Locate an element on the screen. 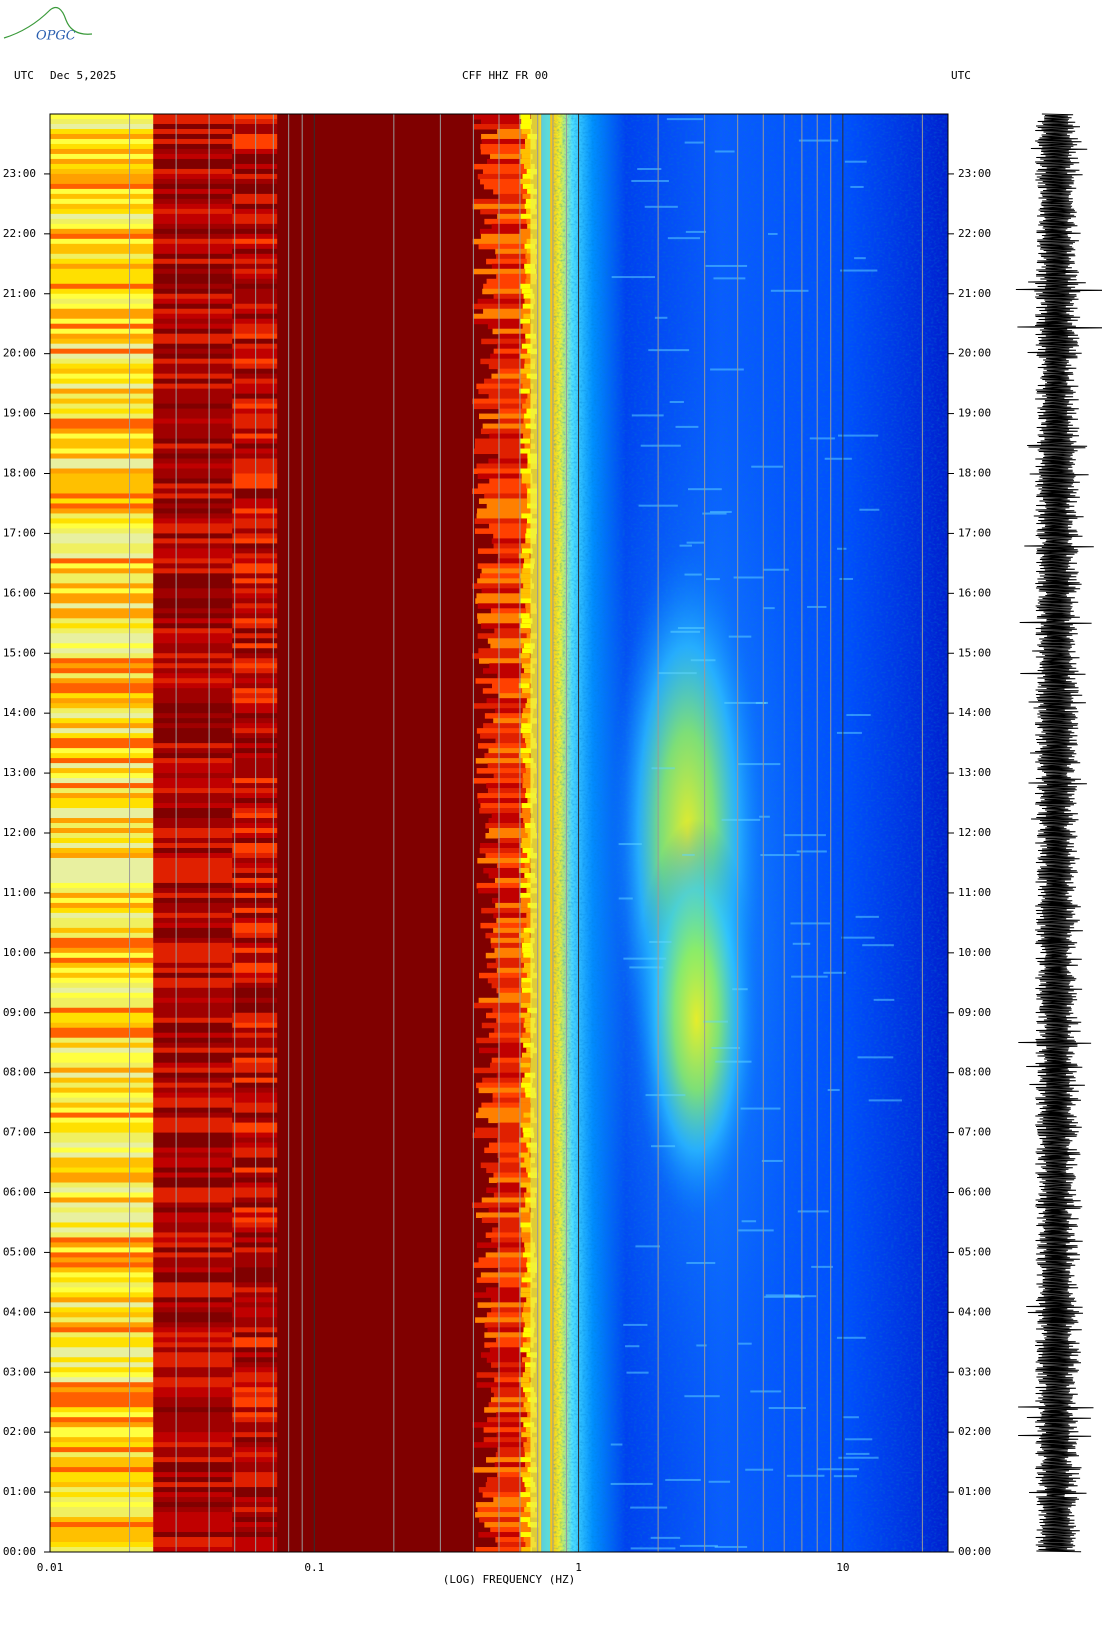 The height and width of the screenshot is (1634, 1102). logo: OPGC is located at coordinates (56, 36).